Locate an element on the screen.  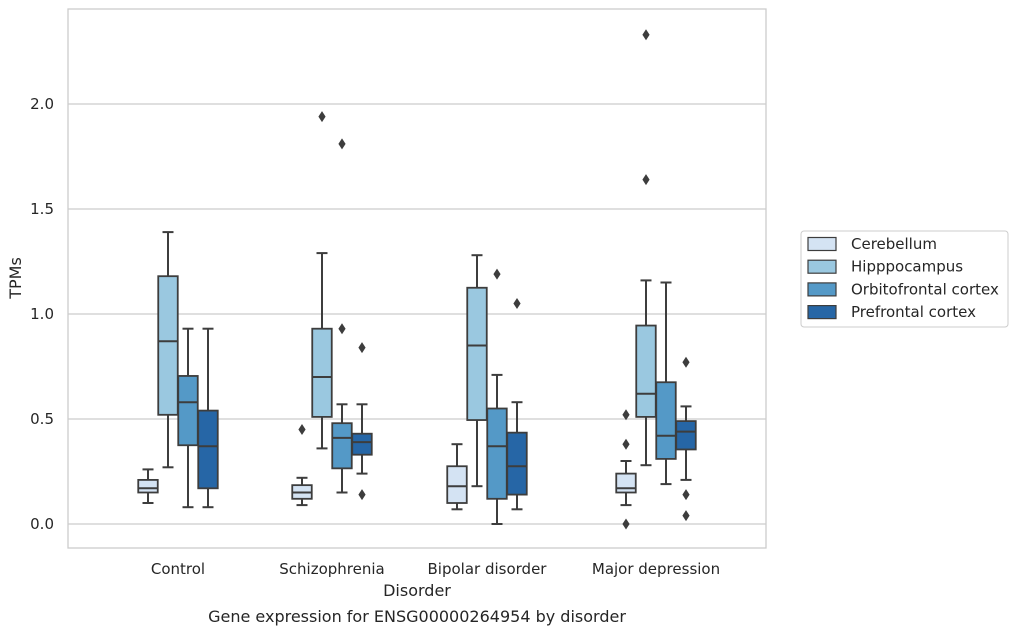
x-tick-label: Bipolar disorder is located at coordinates (488, 569).